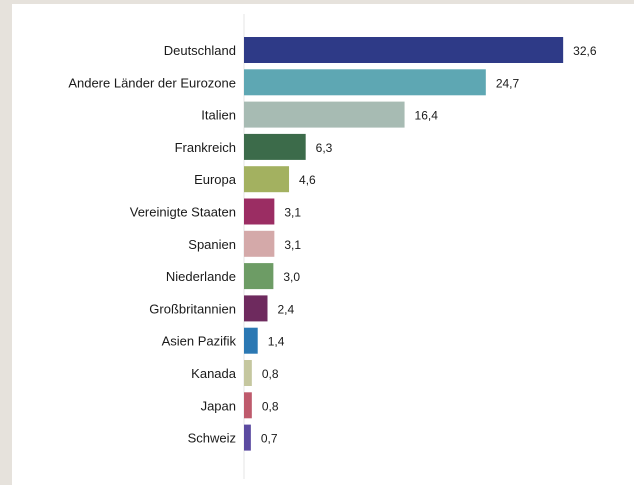 The height and width of the screenshot is (485, 634). What do you see at coordinates (276, 342) in the screenshot?
I see `value-label: 1,4` at bounding box center [276, 342].